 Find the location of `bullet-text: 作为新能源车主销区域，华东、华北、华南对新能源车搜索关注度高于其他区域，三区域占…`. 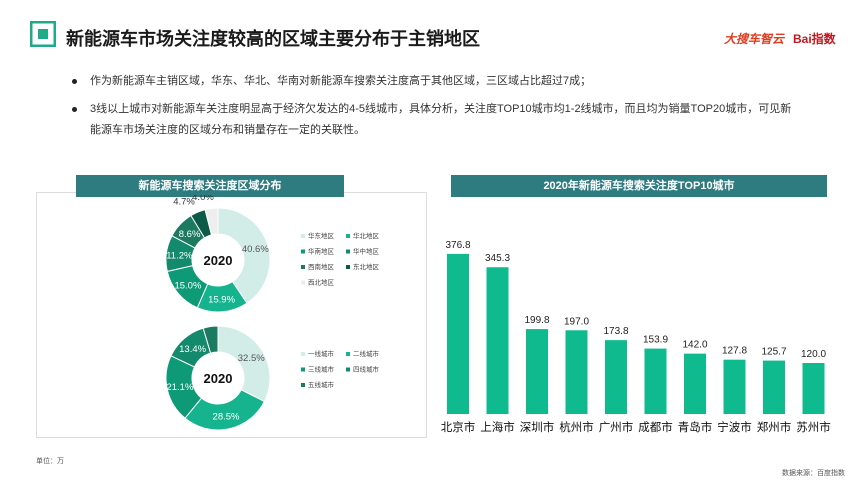

bullet-text: 作为新能源车主销区域，华东、华北、华南对新能源车搜索关注度高于其他区域，三区域占… is located at coordinates (341, 81).